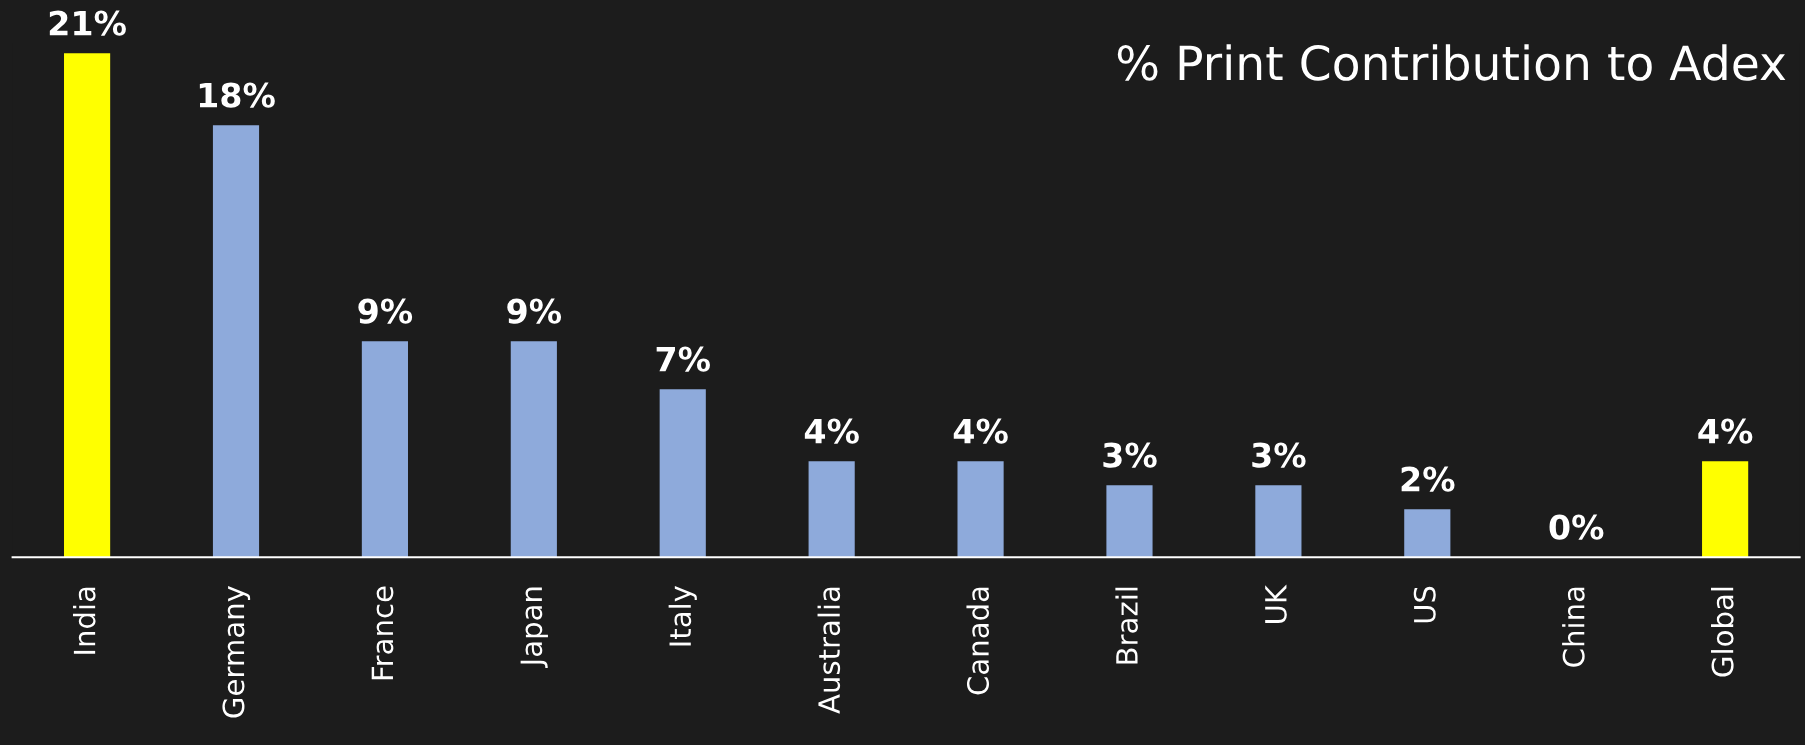 Image resolution: width=1805 pixels, height=745 pixels. Describe the element at coordinates (237, 95) in the screenshot. I see `data-label: 18%` at that location.